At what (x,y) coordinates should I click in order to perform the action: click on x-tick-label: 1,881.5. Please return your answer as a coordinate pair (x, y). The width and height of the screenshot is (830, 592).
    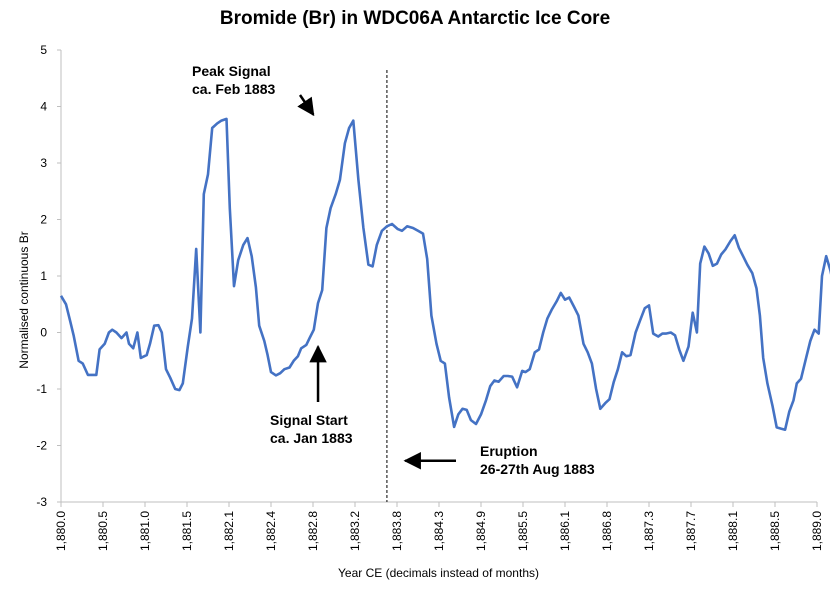
    Looking at the image, I should click on (187, 531).